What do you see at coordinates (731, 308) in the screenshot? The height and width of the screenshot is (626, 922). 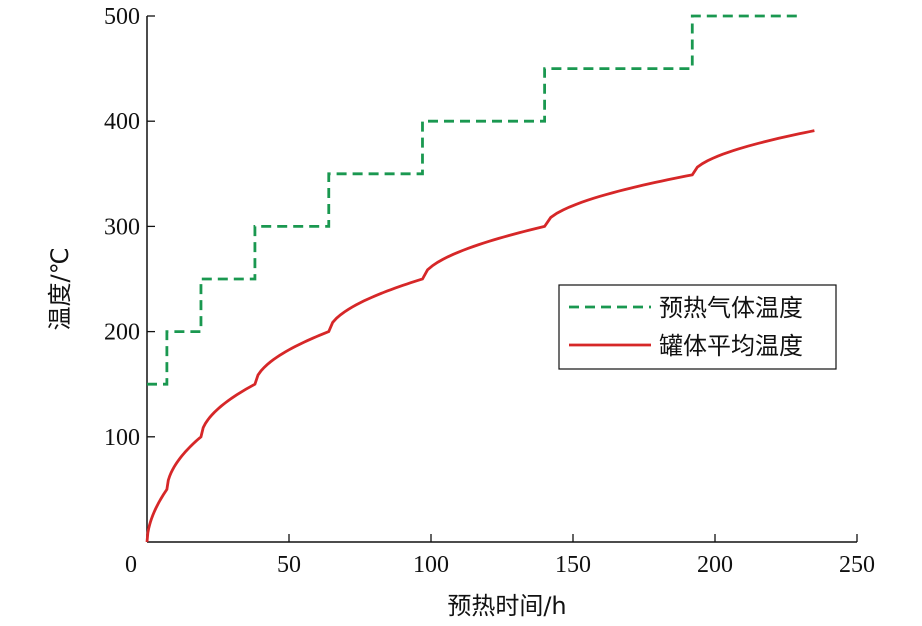 I see `legend-label-preheat-gas: 预热气体温度` at bounding box center [731, 308].